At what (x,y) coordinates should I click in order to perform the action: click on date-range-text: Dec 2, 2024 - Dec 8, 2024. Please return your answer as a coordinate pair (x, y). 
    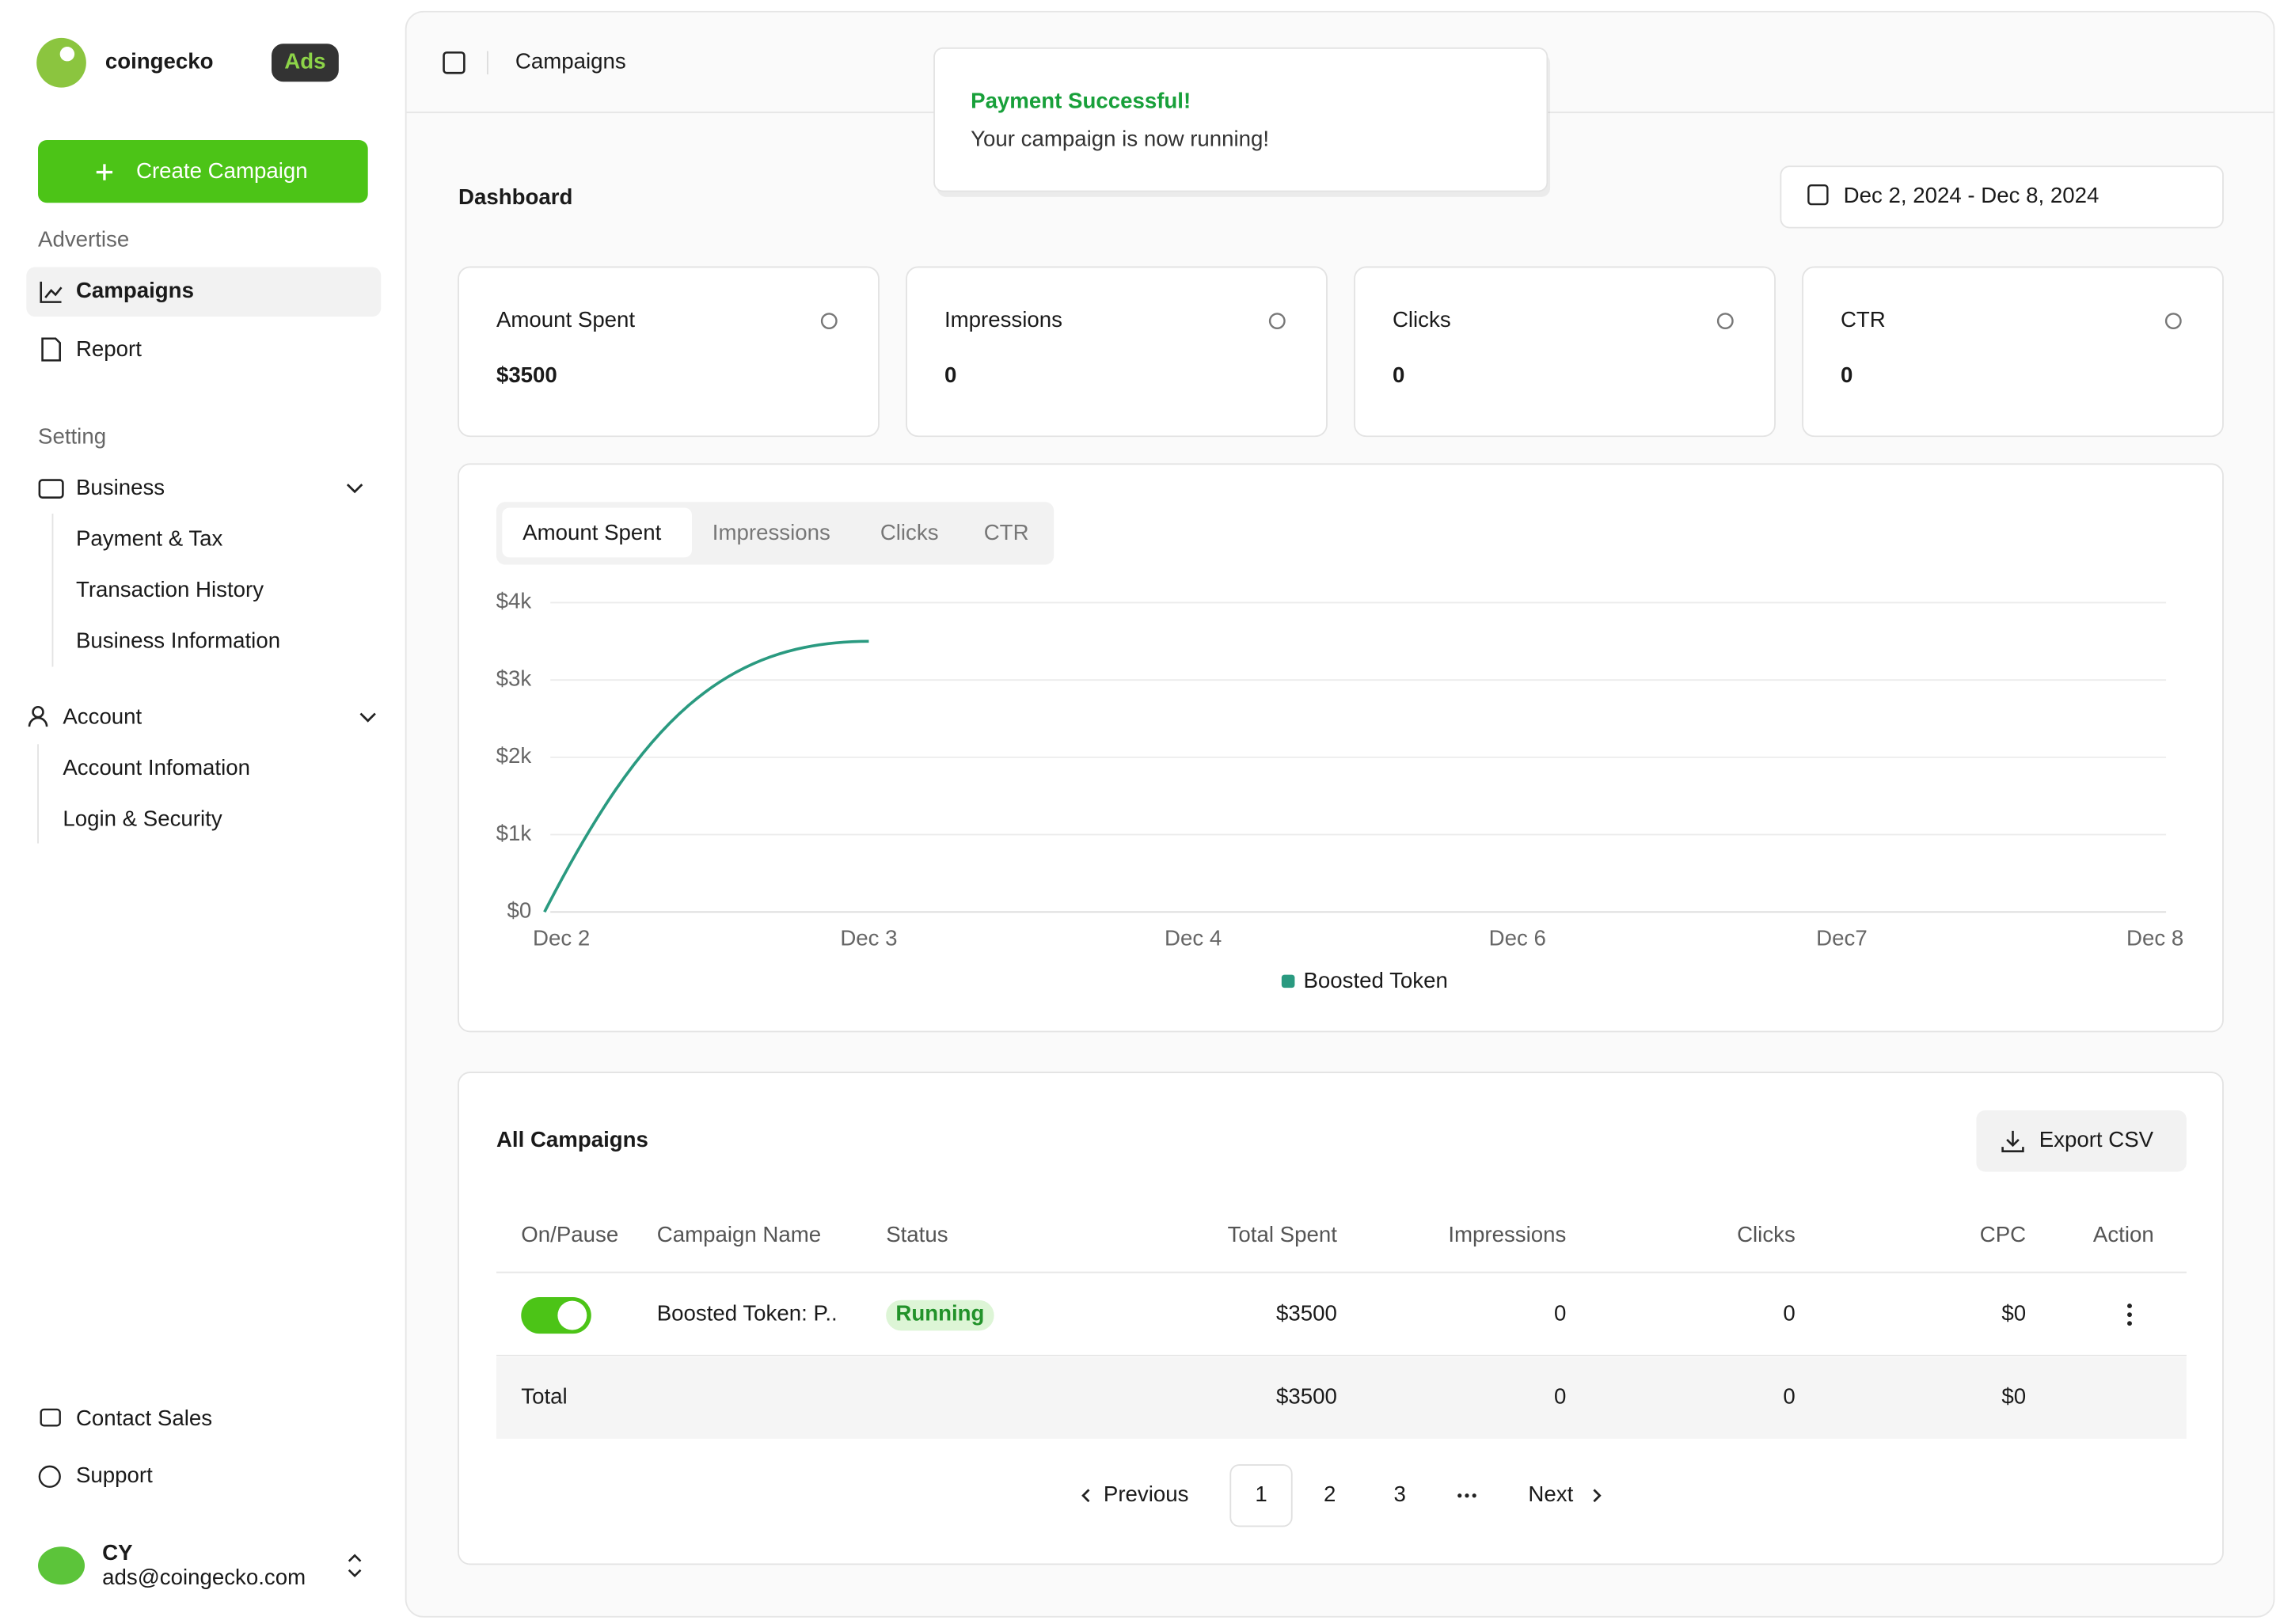
    Looking at the image, I should click on (1972, 195).